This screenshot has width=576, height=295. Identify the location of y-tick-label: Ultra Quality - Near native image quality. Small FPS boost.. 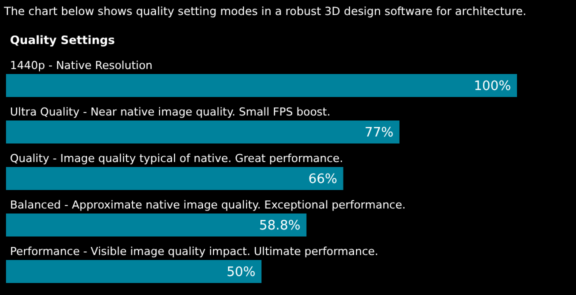
(170, 112).